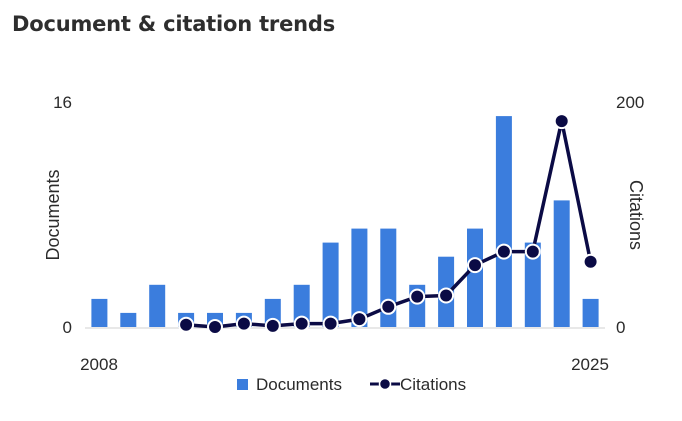  Describe the element at coordinates (215, 327) in the screenshot. I see `point-citations-2012` at that location.